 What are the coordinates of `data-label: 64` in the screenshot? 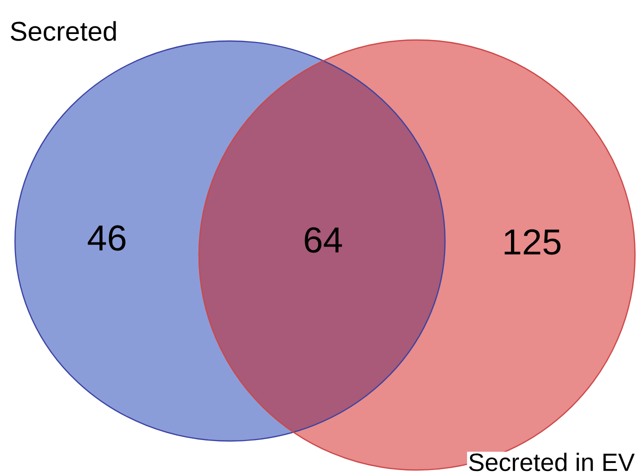 It's located at (323, 240).